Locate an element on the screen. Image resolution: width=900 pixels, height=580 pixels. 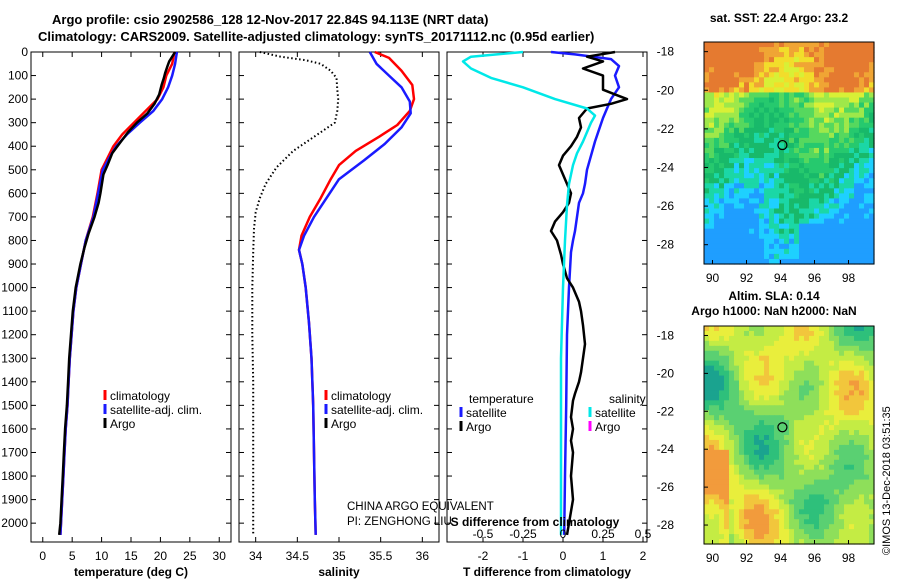
depth-tick-label: 700 is located at coordinates (18, 217).